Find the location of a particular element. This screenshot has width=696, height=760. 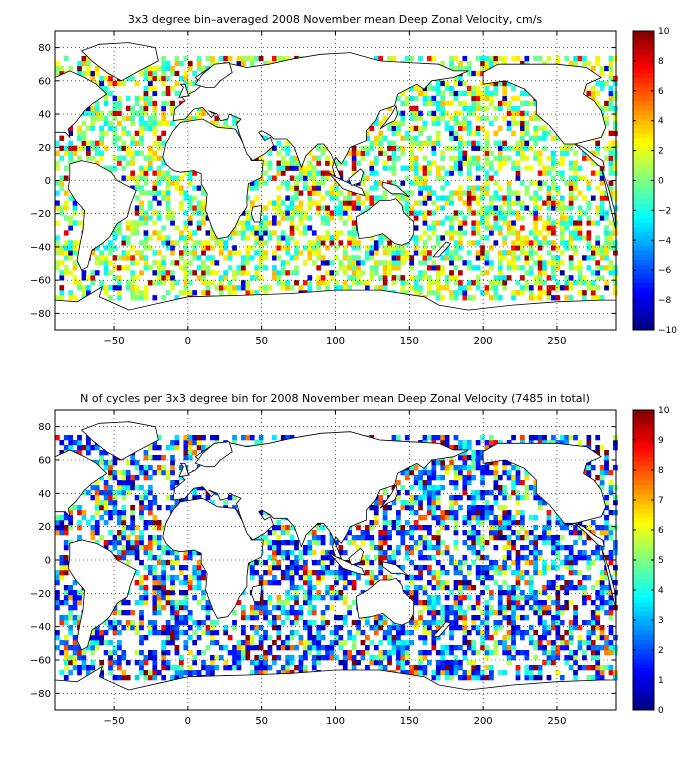

y-tick-label: 20 is located at coordinates (44, 148).